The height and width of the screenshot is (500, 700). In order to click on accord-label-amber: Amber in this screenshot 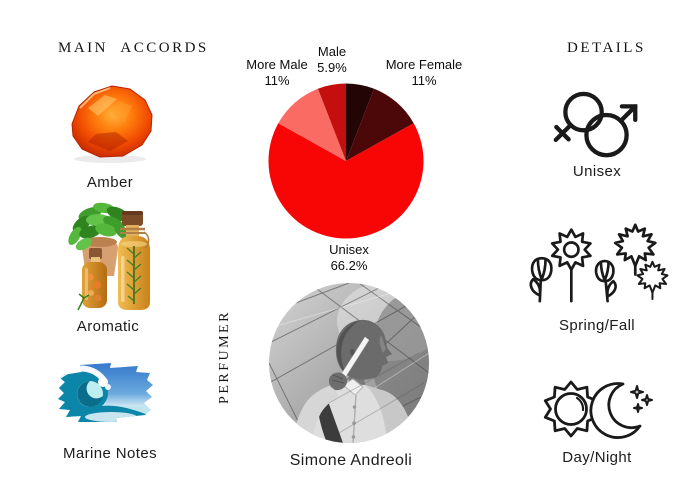, I will do `click(110, 182)`.